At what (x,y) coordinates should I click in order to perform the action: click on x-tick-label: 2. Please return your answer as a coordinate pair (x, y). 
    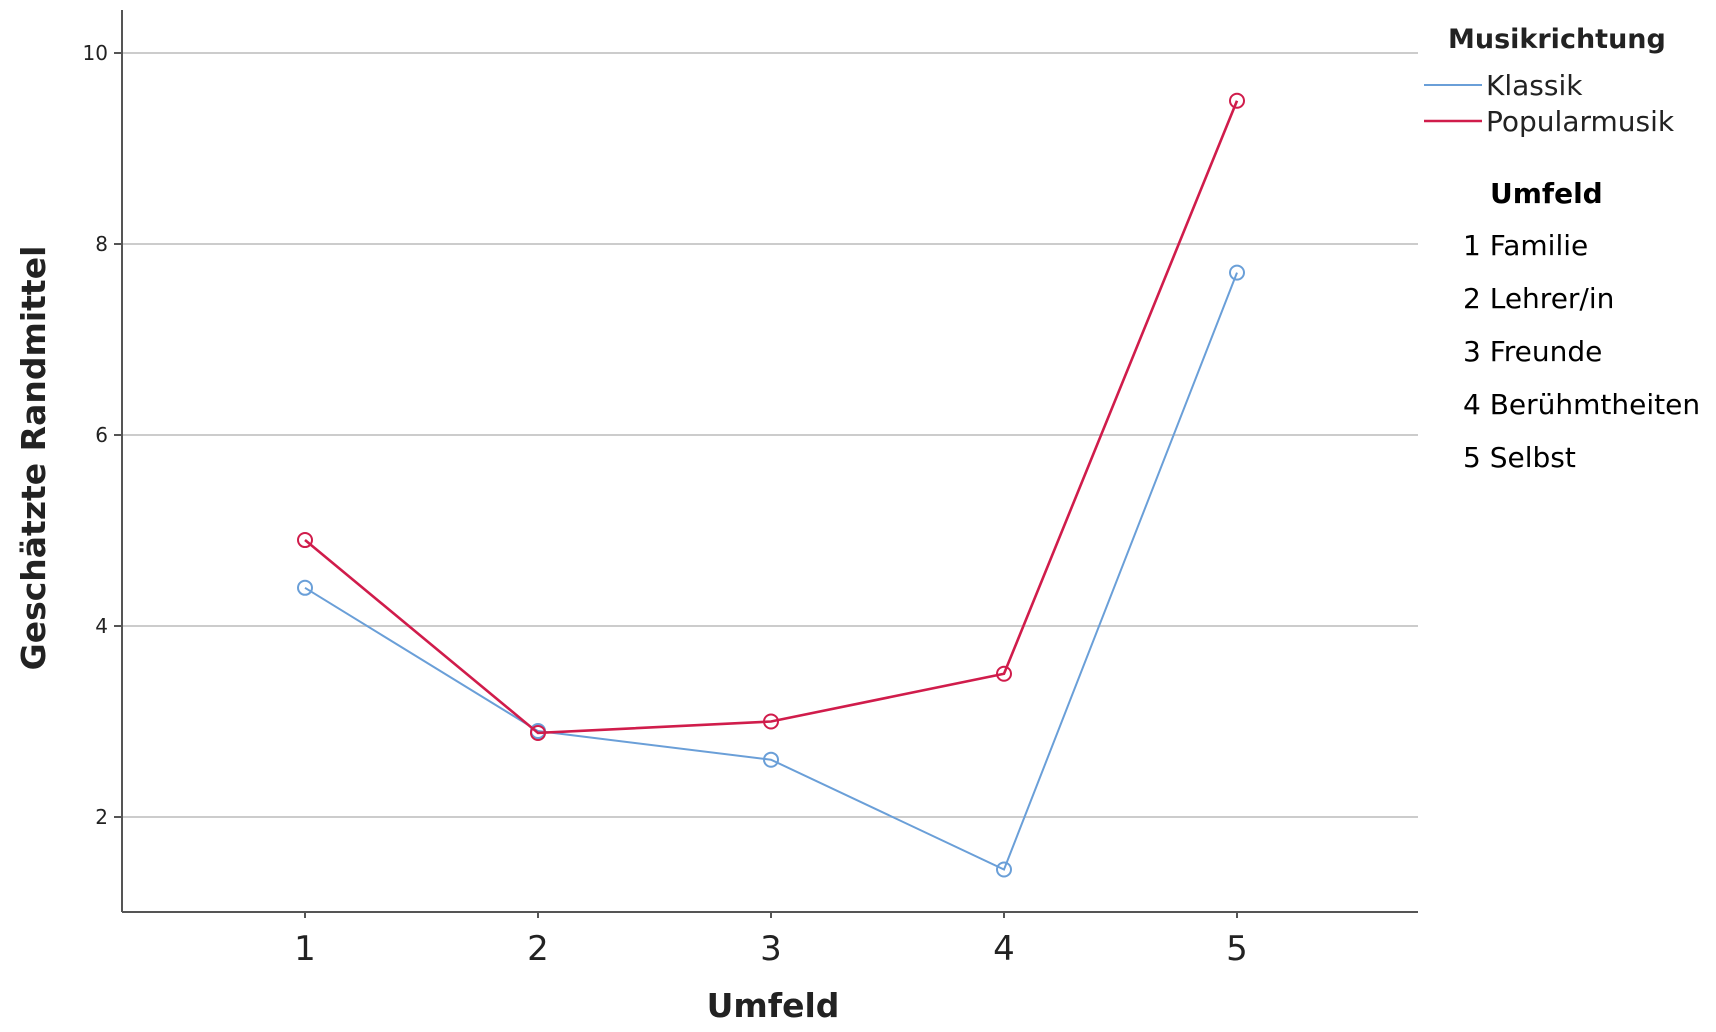
    Looking at the image, I should click on (538, 949).